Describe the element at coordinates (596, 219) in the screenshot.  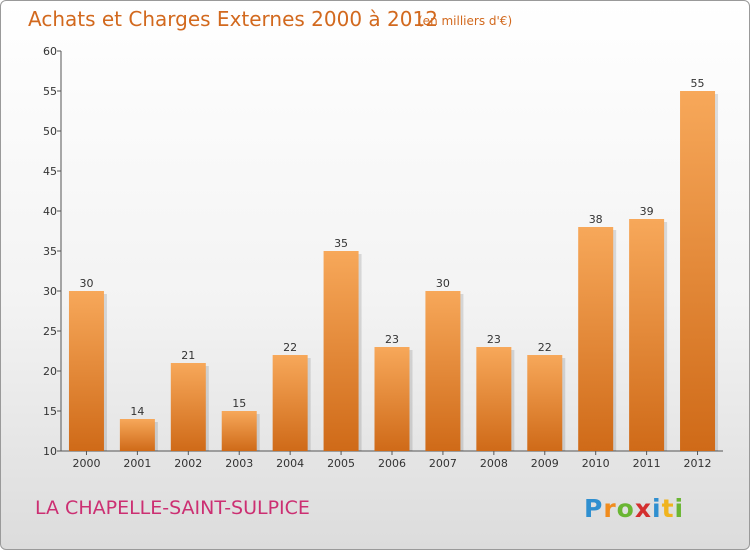
I see `data-label: 38` at that location.